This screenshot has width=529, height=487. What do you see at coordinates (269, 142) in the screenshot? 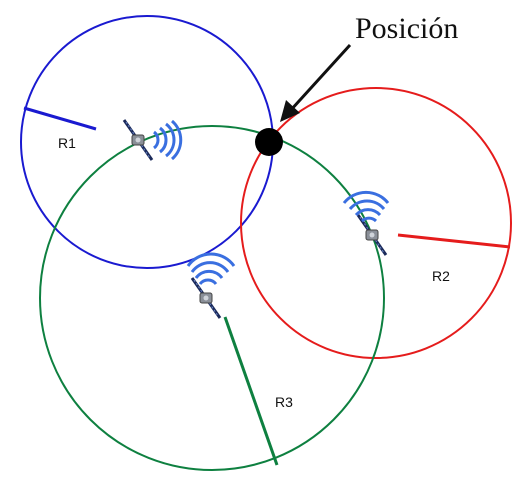
I see `position-dot` at bounding box center [269, 142].